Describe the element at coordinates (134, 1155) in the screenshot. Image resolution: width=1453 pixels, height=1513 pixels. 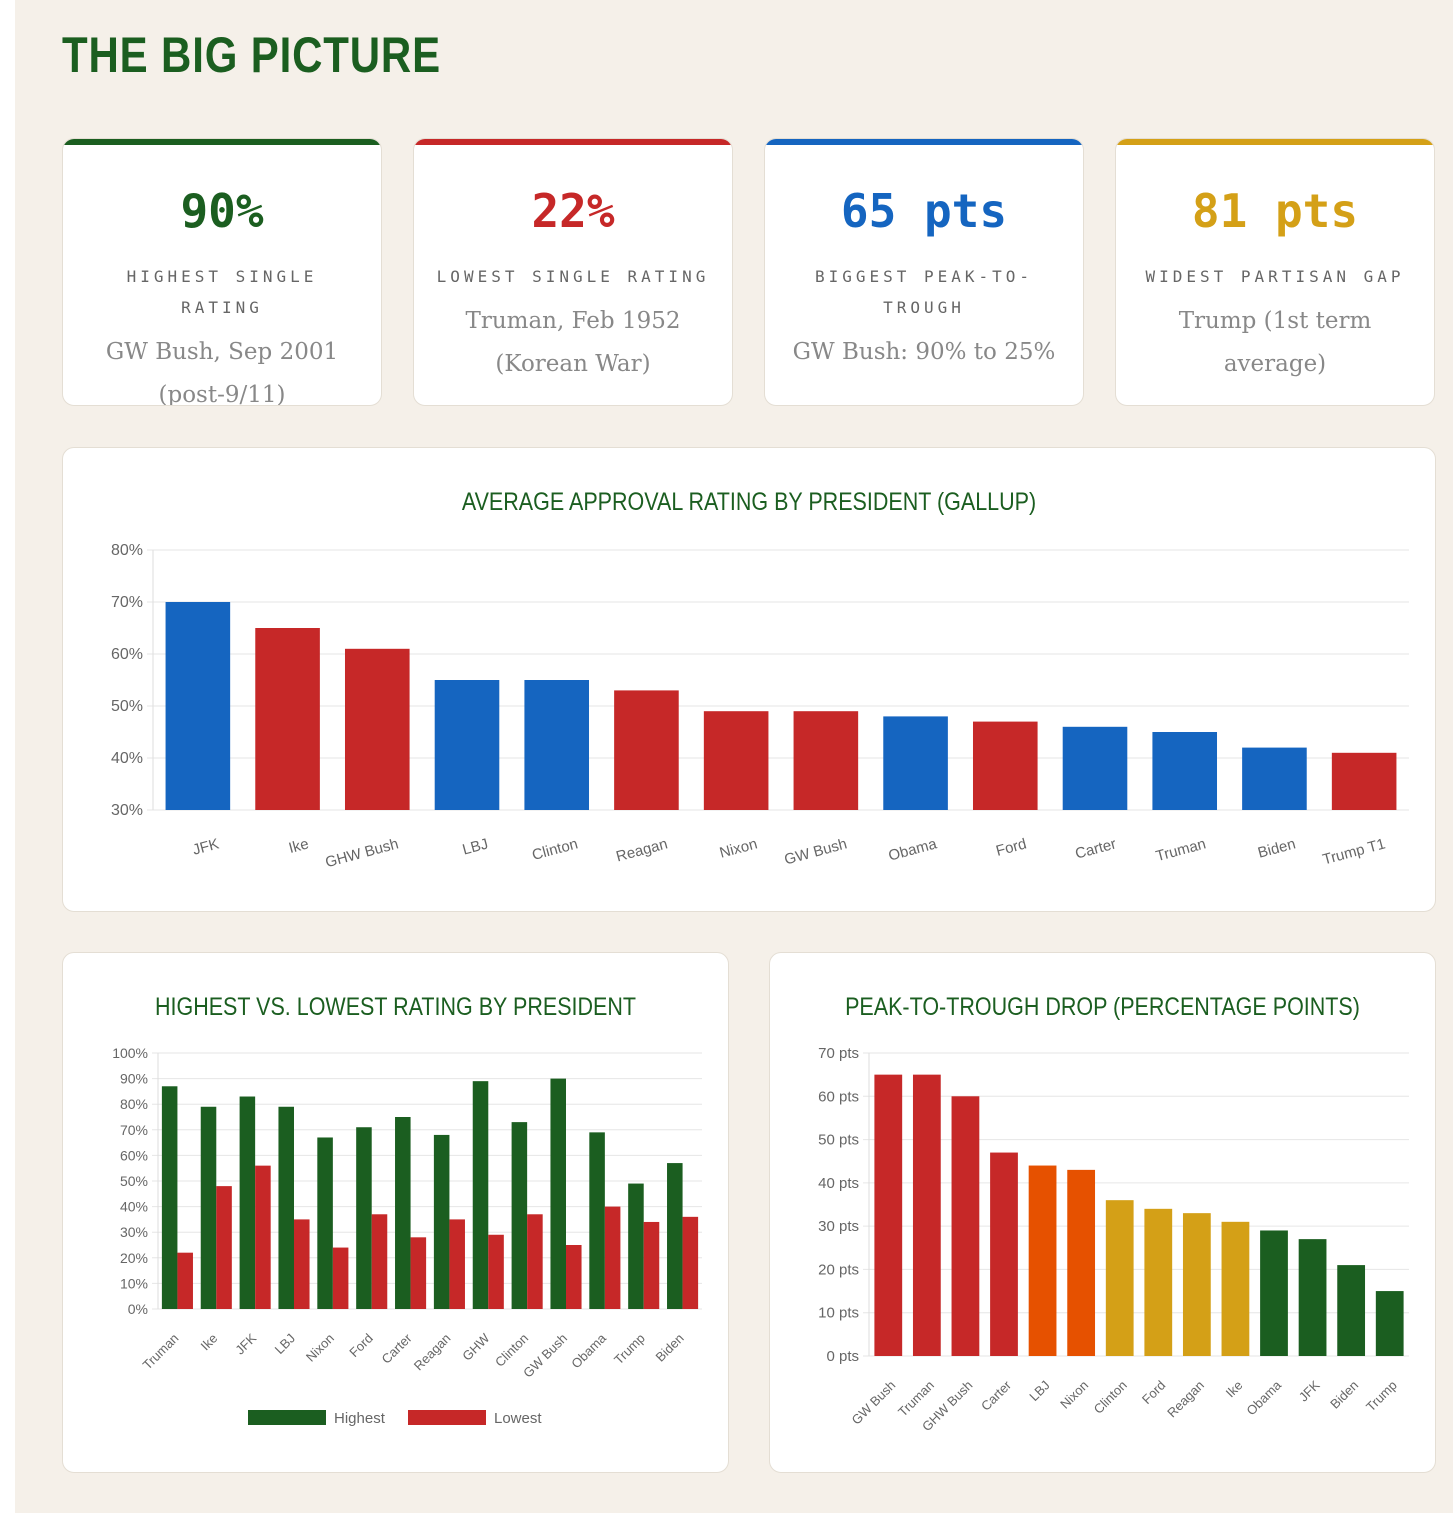
I see `y-tick-label: 60%` at that location.